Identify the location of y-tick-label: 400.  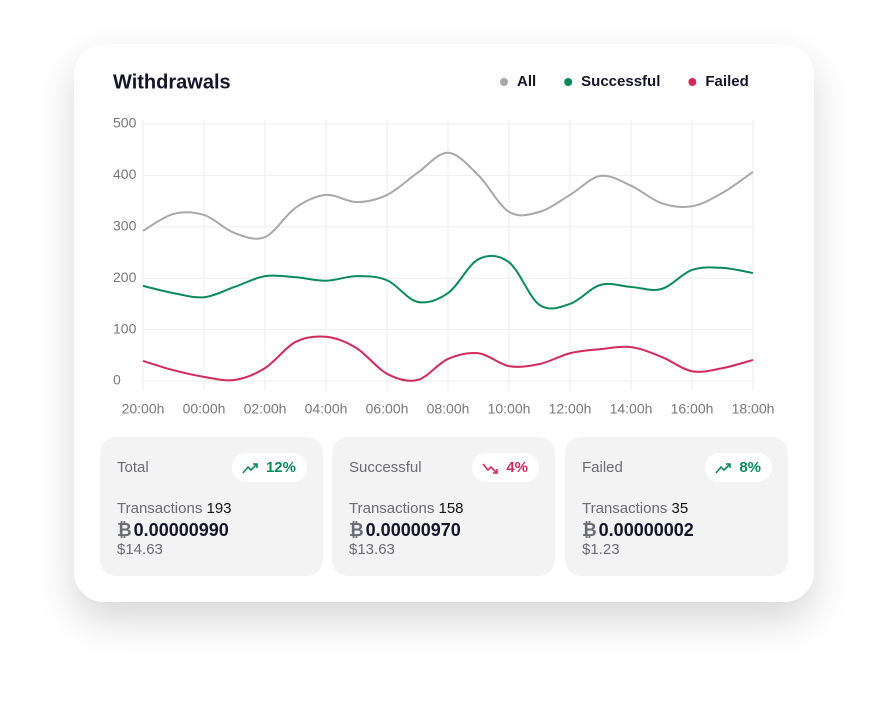
(125, 174).